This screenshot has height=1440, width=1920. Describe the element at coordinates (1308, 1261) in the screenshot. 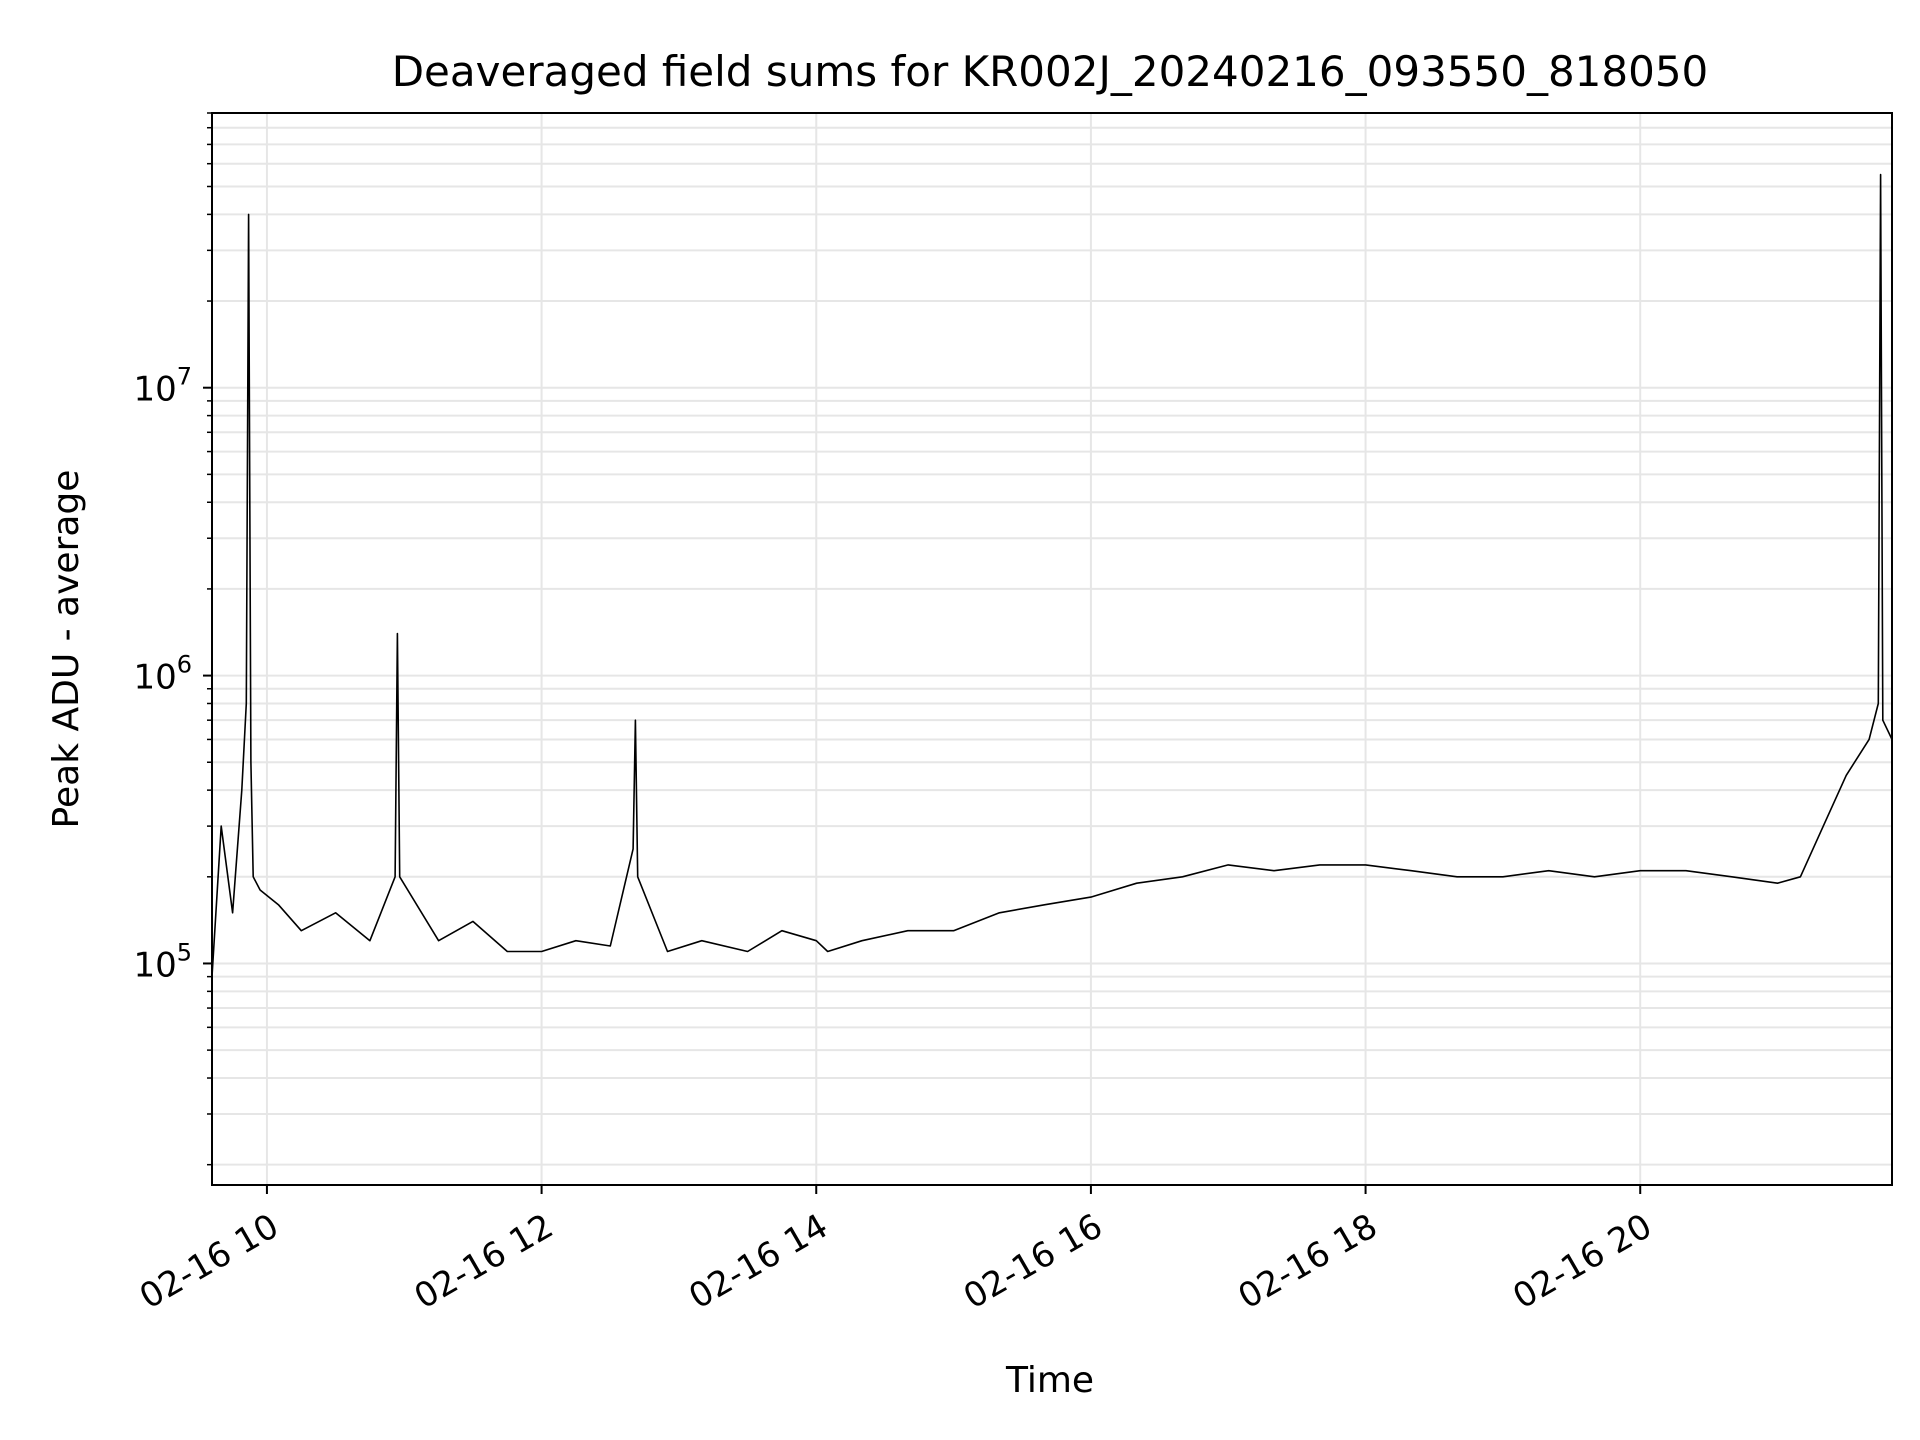

I see `x-tick-label: 02-16 18` at that location.